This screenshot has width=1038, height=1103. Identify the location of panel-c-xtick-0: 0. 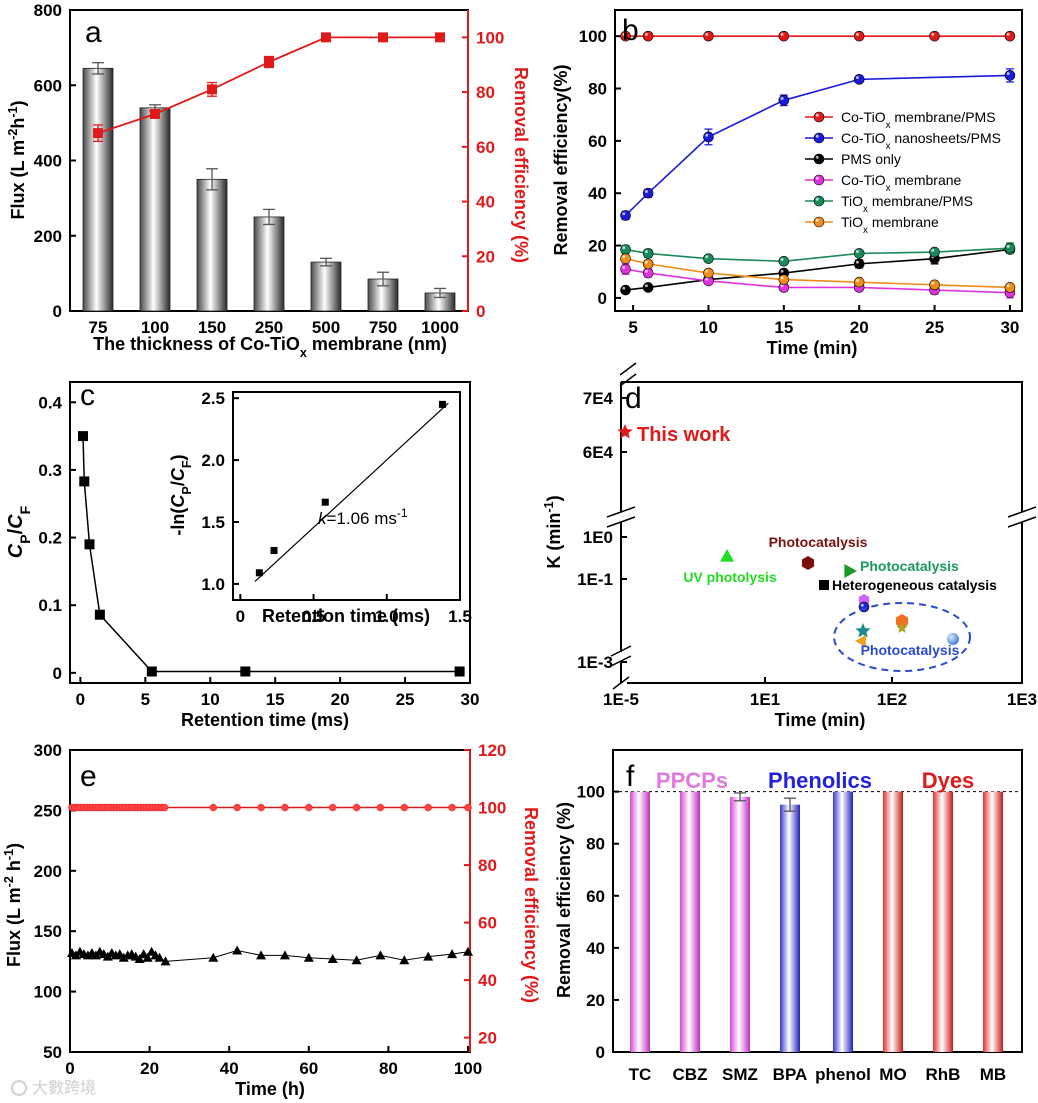
(80, 699).